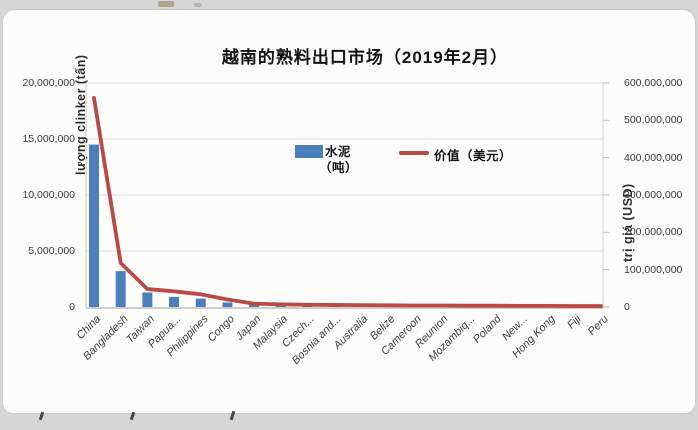 The width and height of the screenshot is (698, 430). I want to click on left-axis-tick-label: 10,000,000, so click(48, 195).